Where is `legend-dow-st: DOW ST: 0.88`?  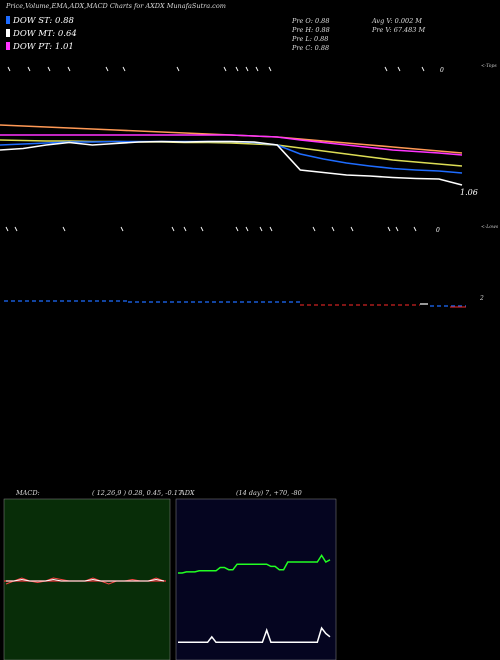 legend-dow-st: DOW ST: 0.88 is located at coordinates (40, 21).